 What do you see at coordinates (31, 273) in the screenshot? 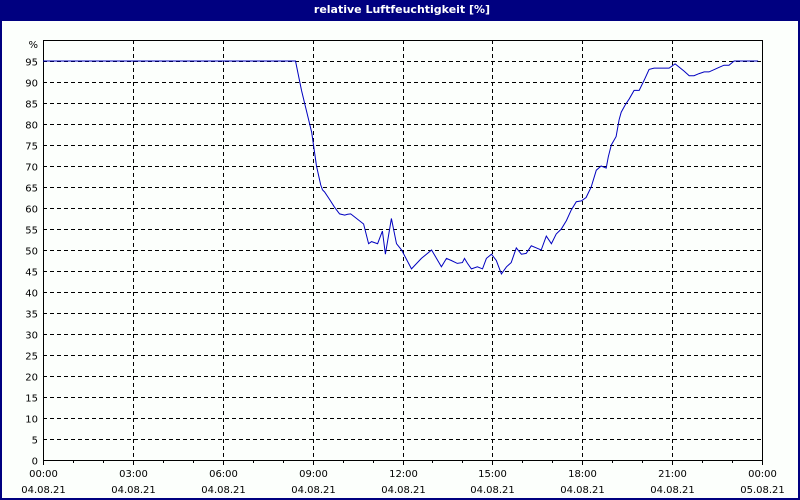
I see `y-tick-label: 45` at bounding box center [31, 273].